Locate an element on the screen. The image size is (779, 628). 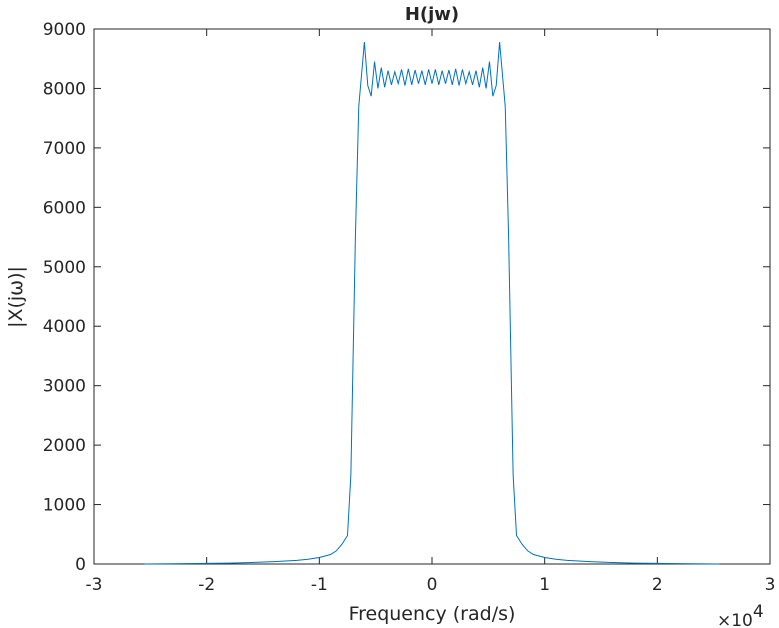
x-tick-label: 1 is located at coordinates (544, 585).